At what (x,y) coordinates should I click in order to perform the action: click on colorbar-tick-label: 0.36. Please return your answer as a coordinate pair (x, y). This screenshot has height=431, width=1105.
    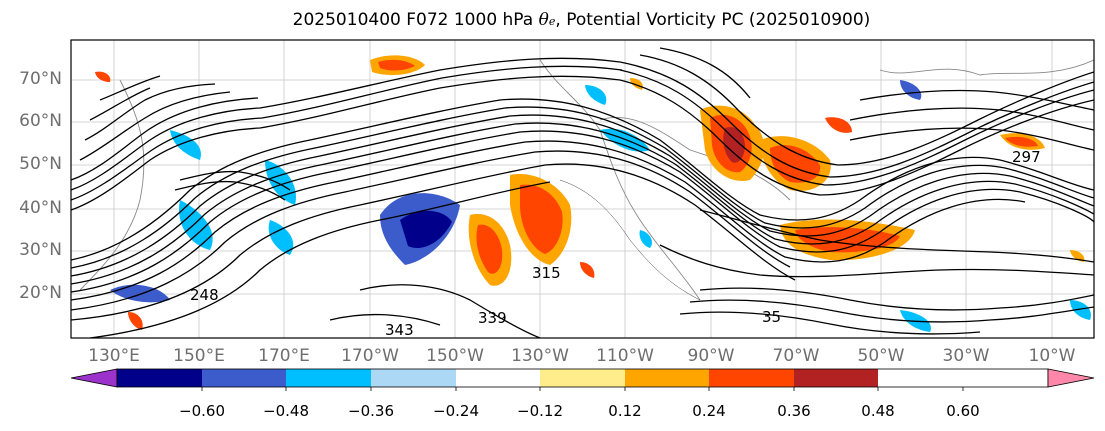
    Looking at the image, I should click on (794, 411).